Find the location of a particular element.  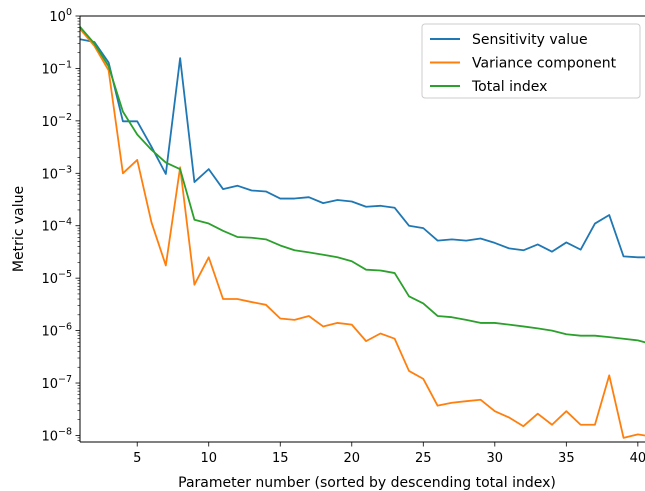

x-tick-label: 40 is located at coordinates (637, 458).